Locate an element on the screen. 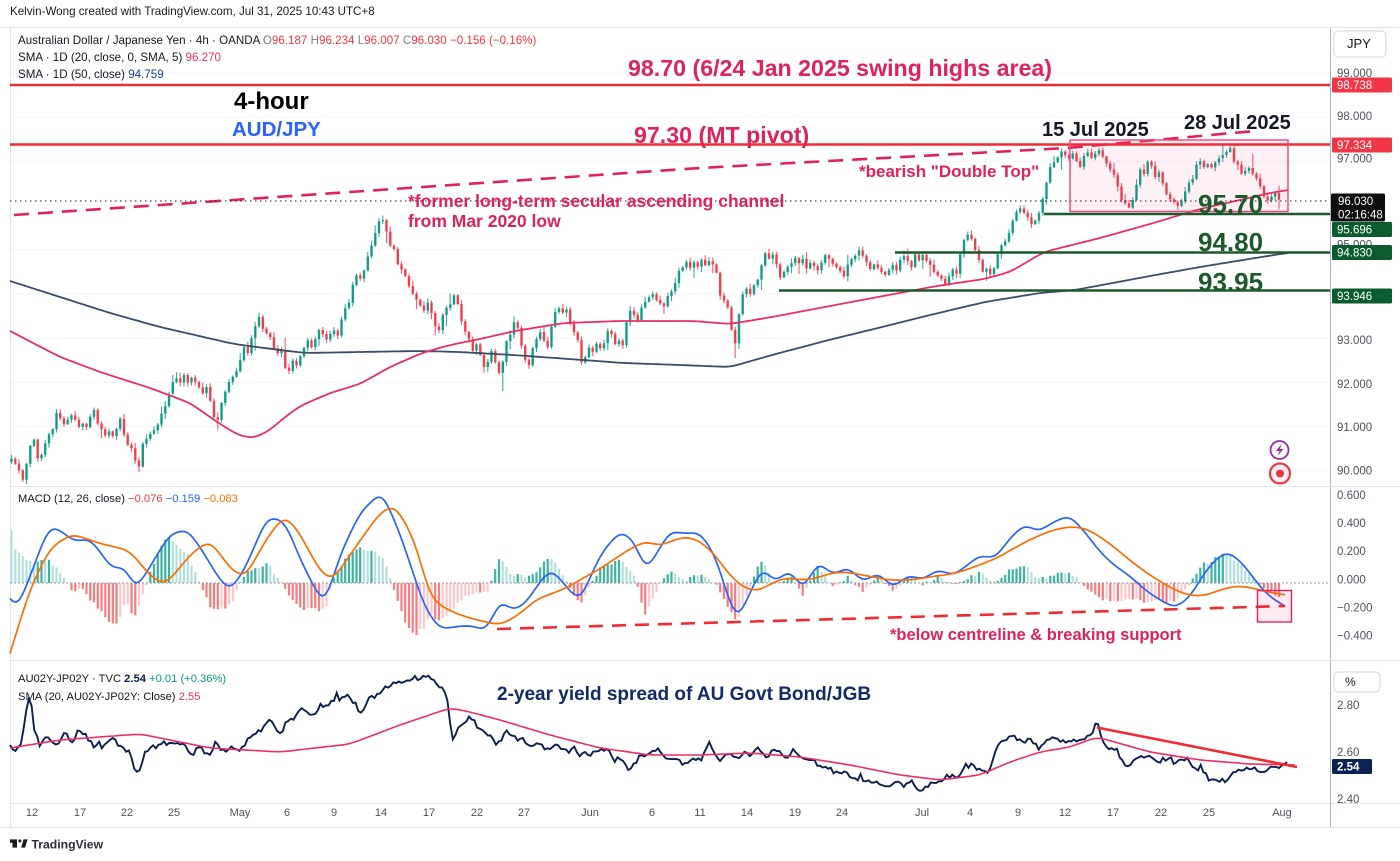 This screenshot has height=861, width=1400. svg-text: 95.696 is located at coordinates (1354, 231).